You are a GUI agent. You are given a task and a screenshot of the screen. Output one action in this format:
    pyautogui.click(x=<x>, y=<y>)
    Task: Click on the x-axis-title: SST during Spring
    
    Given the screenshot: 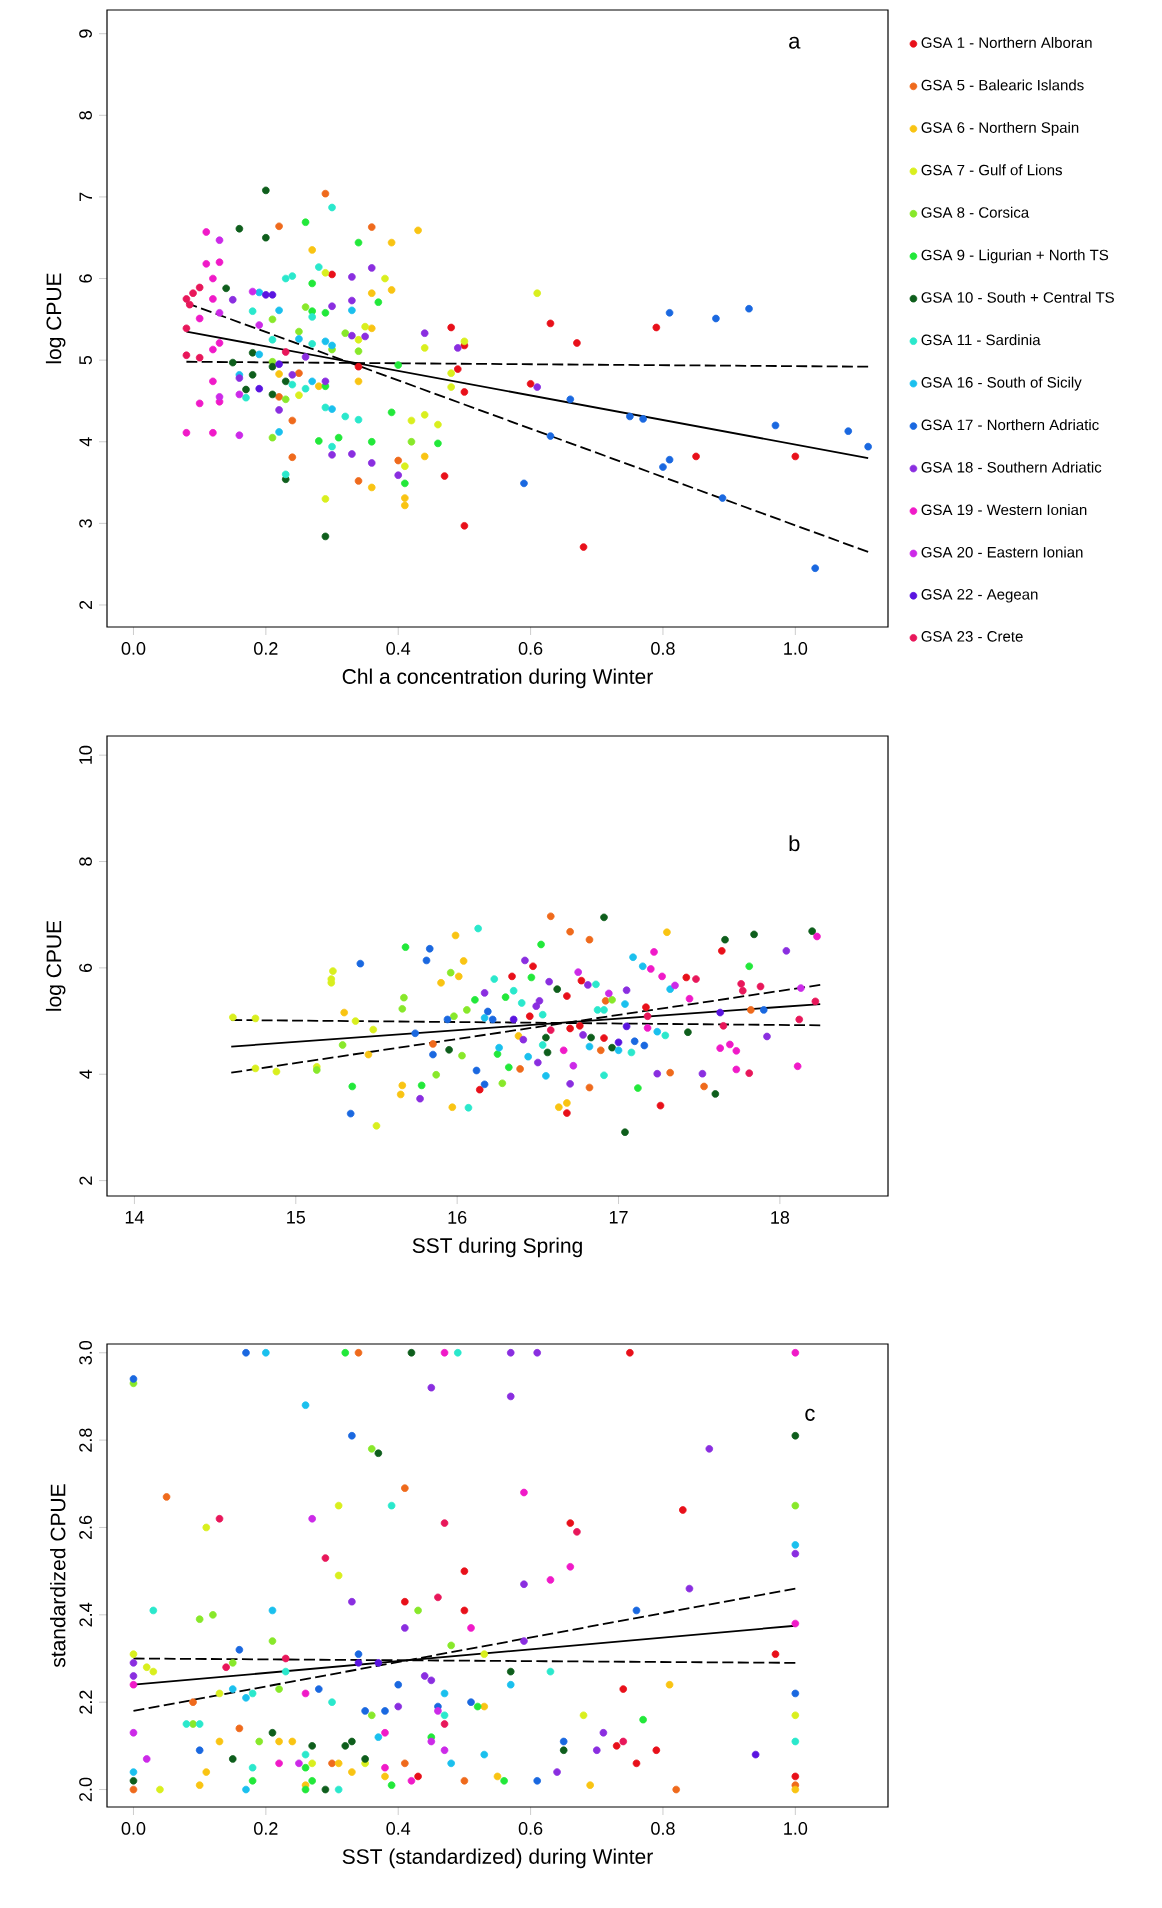 What is the action you would take?
    pyautogui.click(x=497, y=1247)
    